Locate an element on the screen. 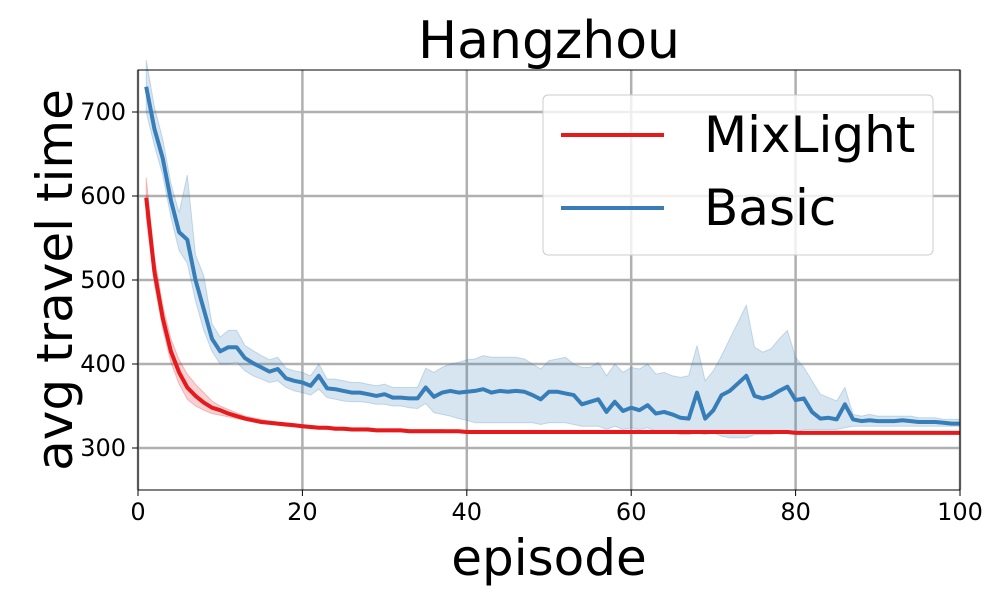 The width and height of the screenshot is (1000, 600). x-tick-label: 0 is located at coordinates (137, 512).